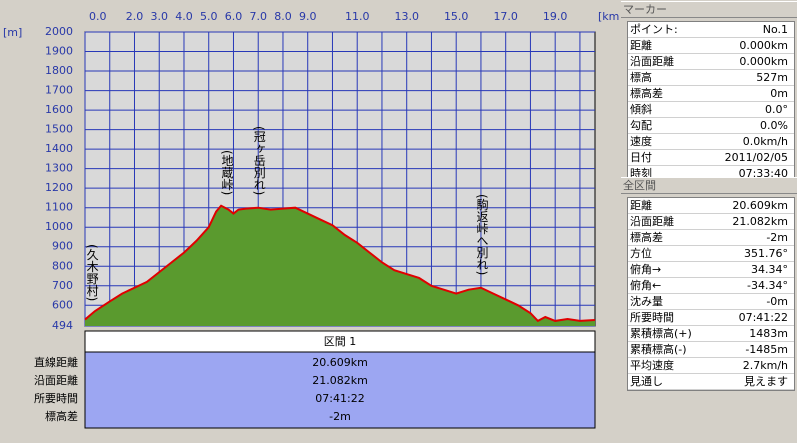 Image resolution: width=797 pixels, height=443 pixels. Describe the element at coordinates (259, 160) in the screenshot. I see `annotation: (冠ヶ岳別れ)` at that location.